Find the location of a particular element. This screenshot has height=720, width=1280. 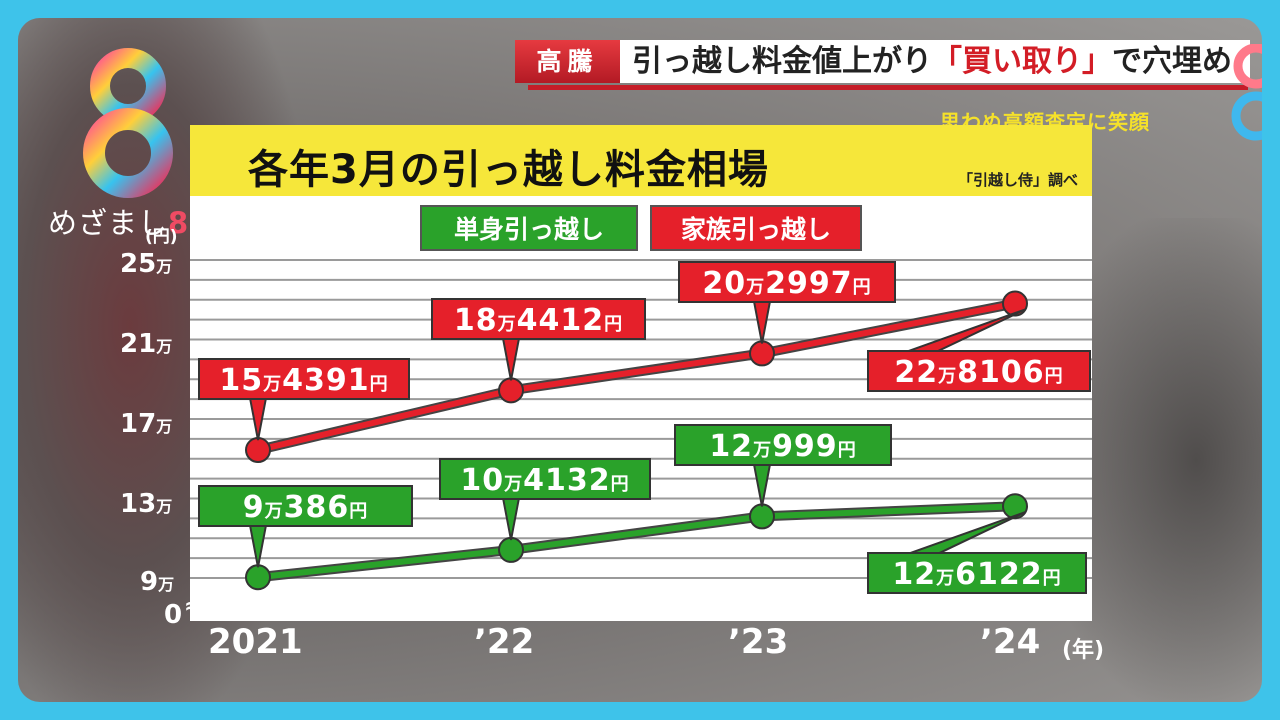

chart-title: 各年3月の引っ越し料金相場 is located at coordinates (508, 170).